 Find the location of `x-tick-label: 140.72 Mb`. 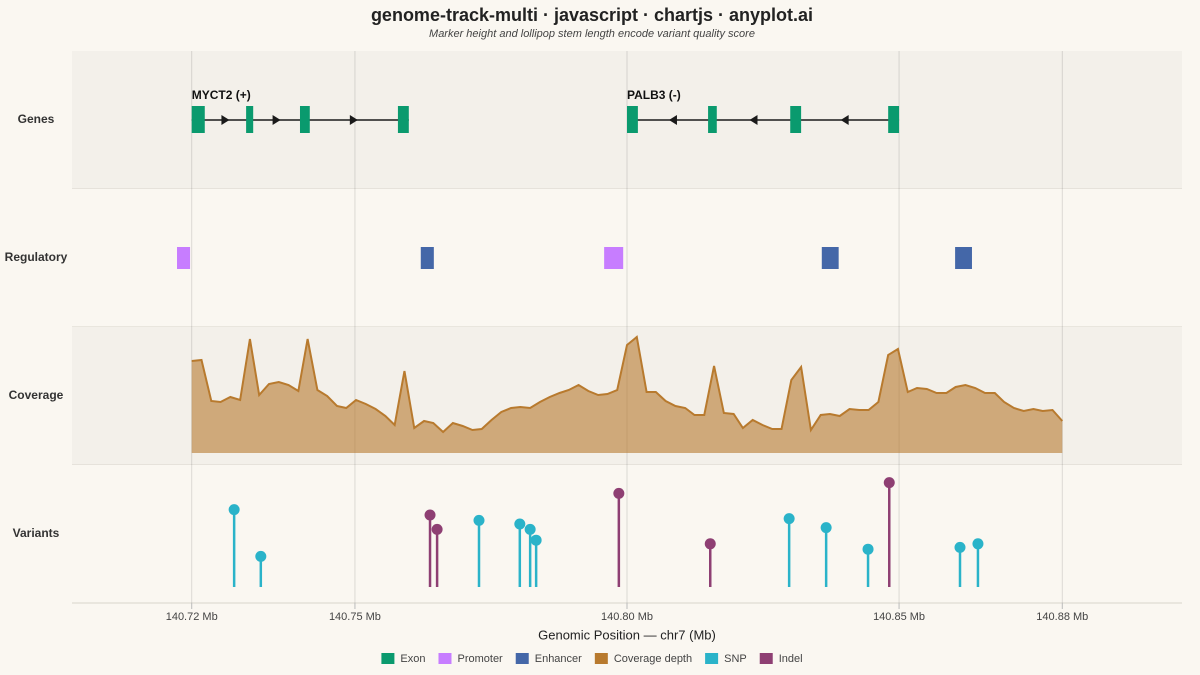

x-tick-label: 140.72 Mb is located at coordinates (192, 617).